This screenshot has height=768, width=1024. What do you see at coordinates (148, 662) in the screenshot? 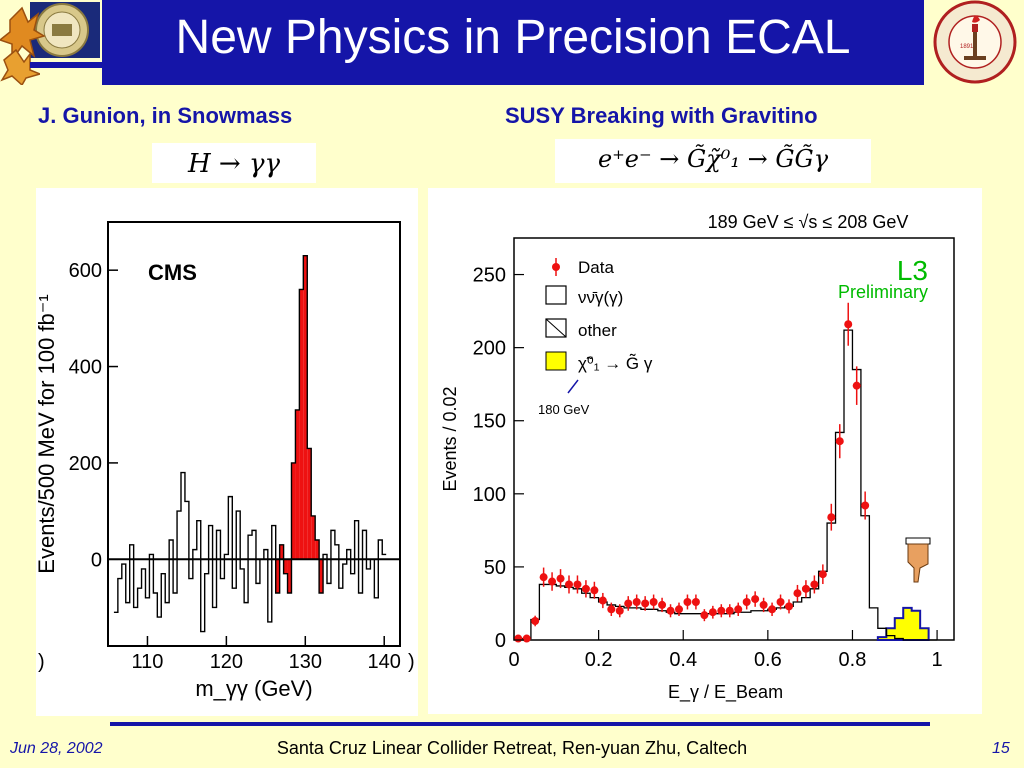
I see `cms-x-tick-label: 110` at bounding box center [148, 662].